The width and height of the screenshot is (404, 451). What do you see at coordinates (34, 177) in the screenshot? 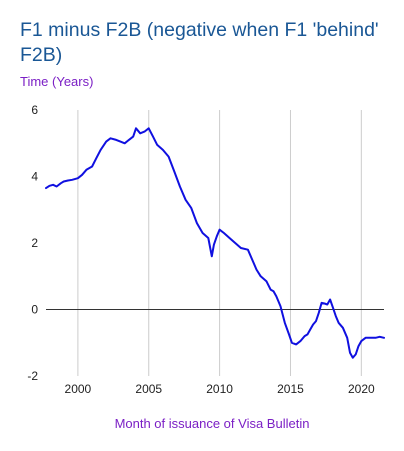
I see `y-tick-label: 4` at bounding box center [34, 177].